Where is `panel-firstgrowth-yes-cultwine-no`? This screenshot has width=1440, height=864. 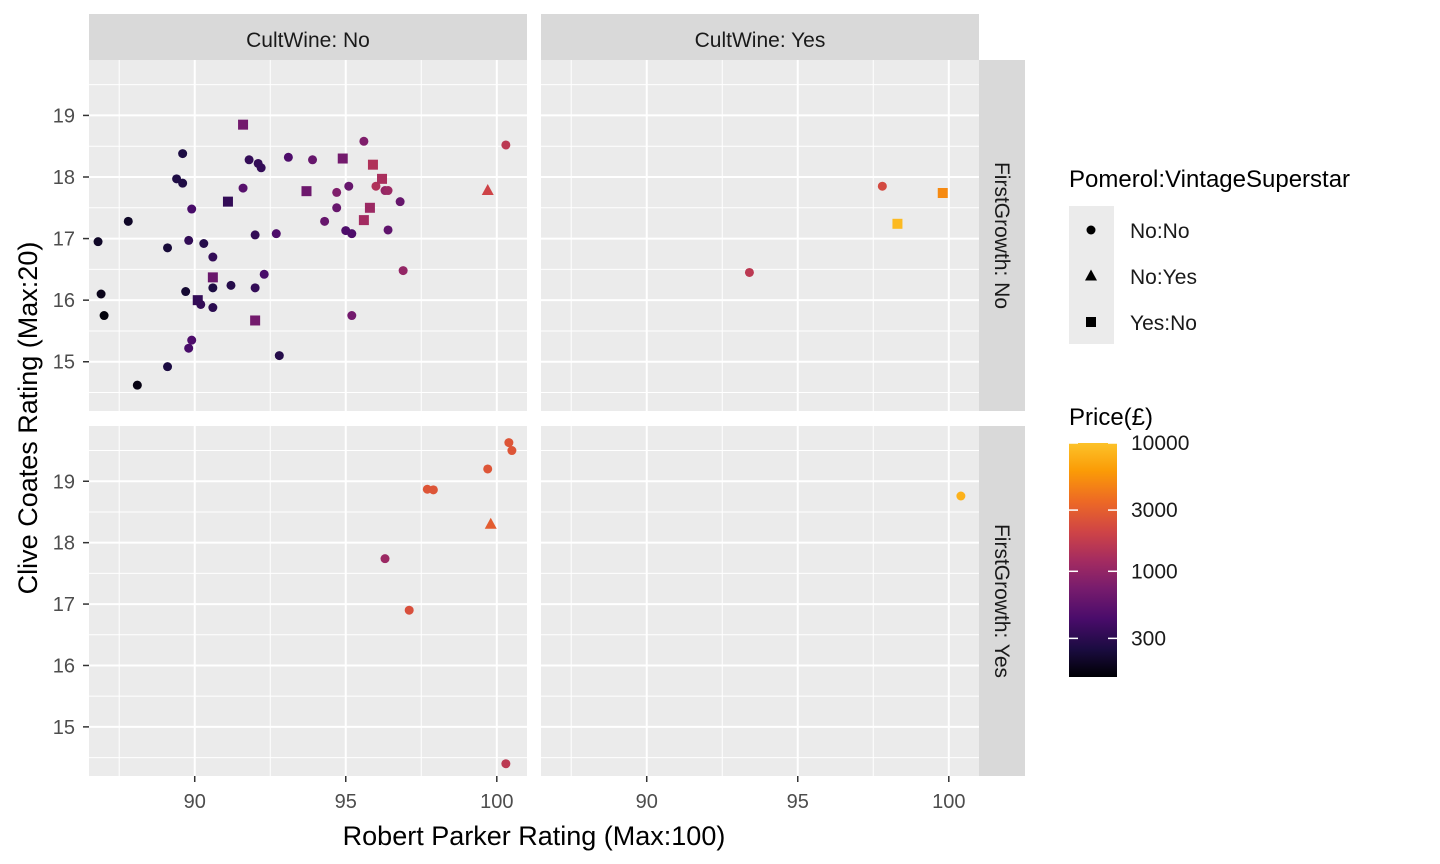
panel-firstgrowth-yes-cultwine-no is located at coordinates (308, 601).